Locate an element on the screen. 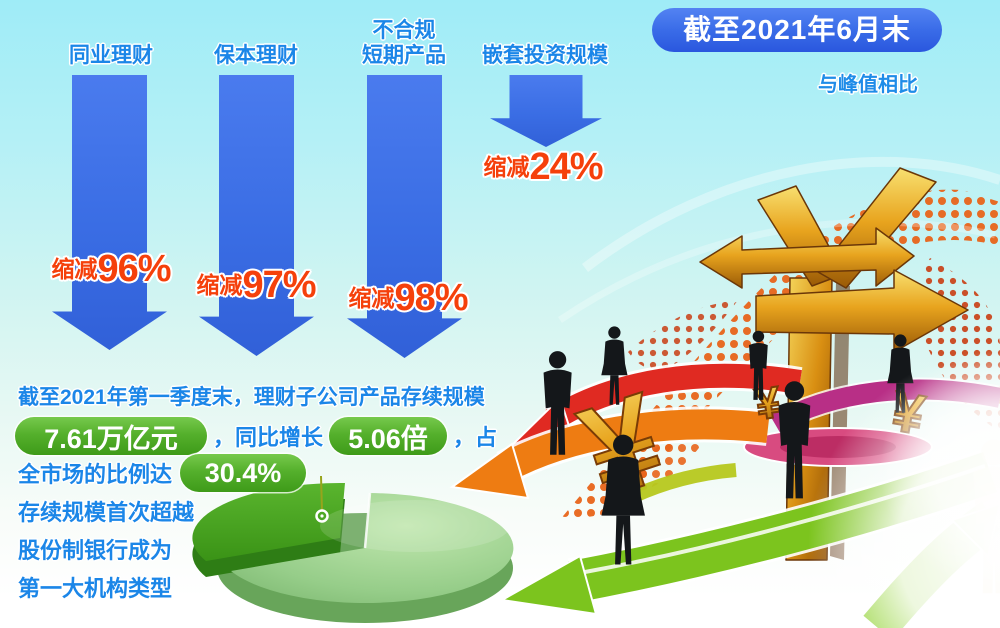 The image size is (1000, 628). reduction-number: 97% is located at coordinates (279, 285).